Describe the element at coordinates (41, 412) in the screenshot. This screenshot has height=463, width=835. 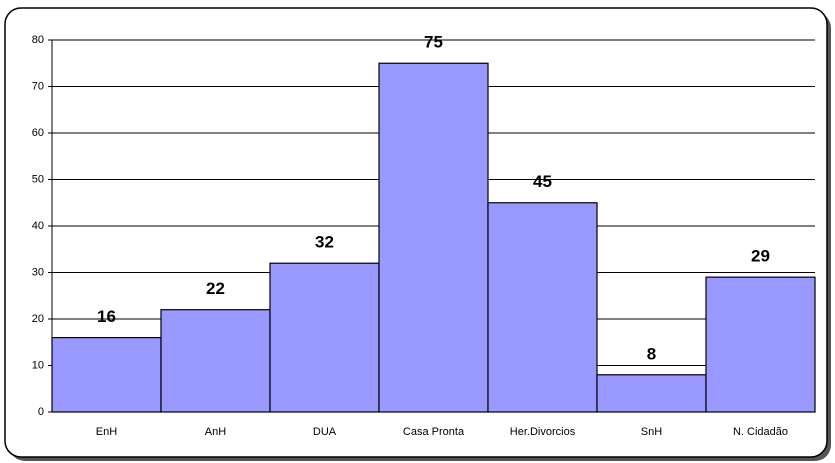
I see `y-tick-label: 0` at that location.